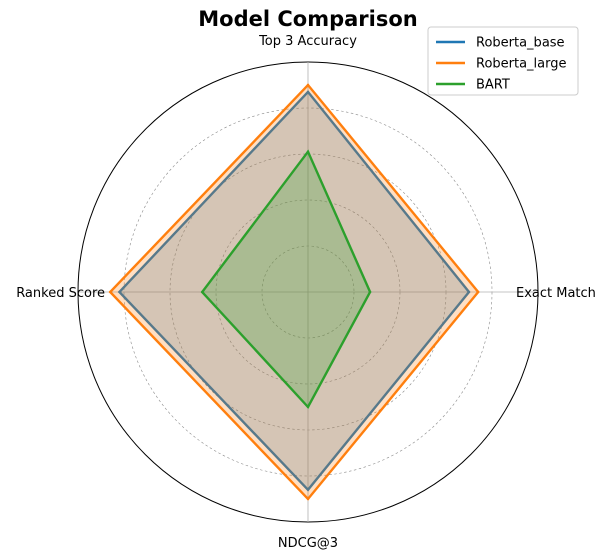 This screenshot has height=559, width=611. I want to click on series-fill, so click(286, 279).